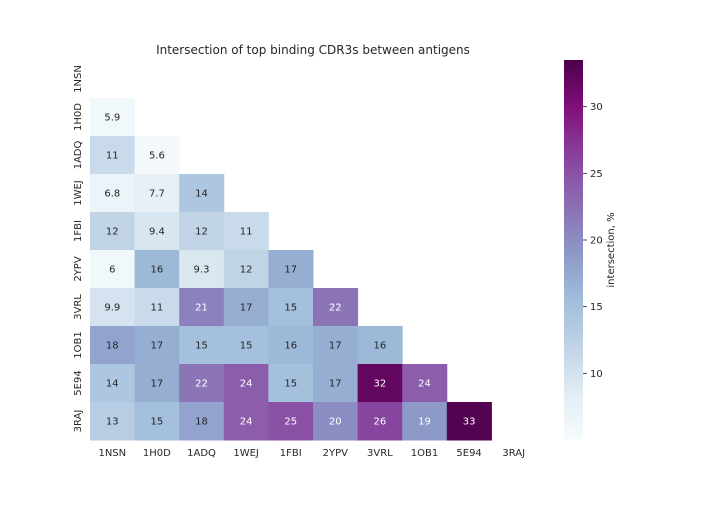  What do you see at coordinates (112, 453) in the screenshot?
I see `col-tick-label: 1NSN` at bounding box center [112, 453].